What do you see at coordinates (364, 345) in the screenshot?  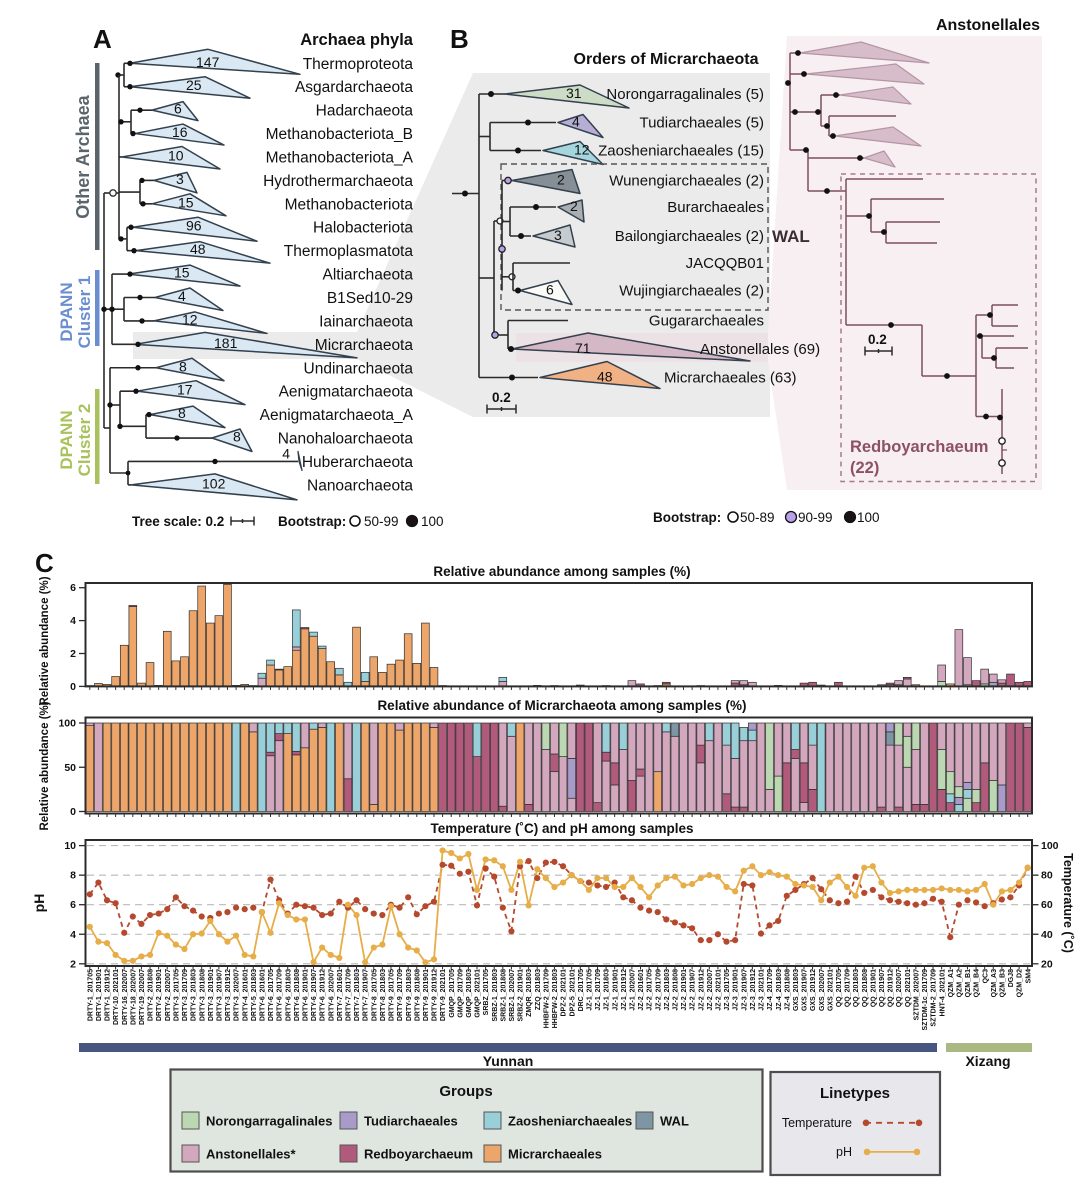 I see `svg-text: Micrarchaeota` at bounding box center [364, 345].